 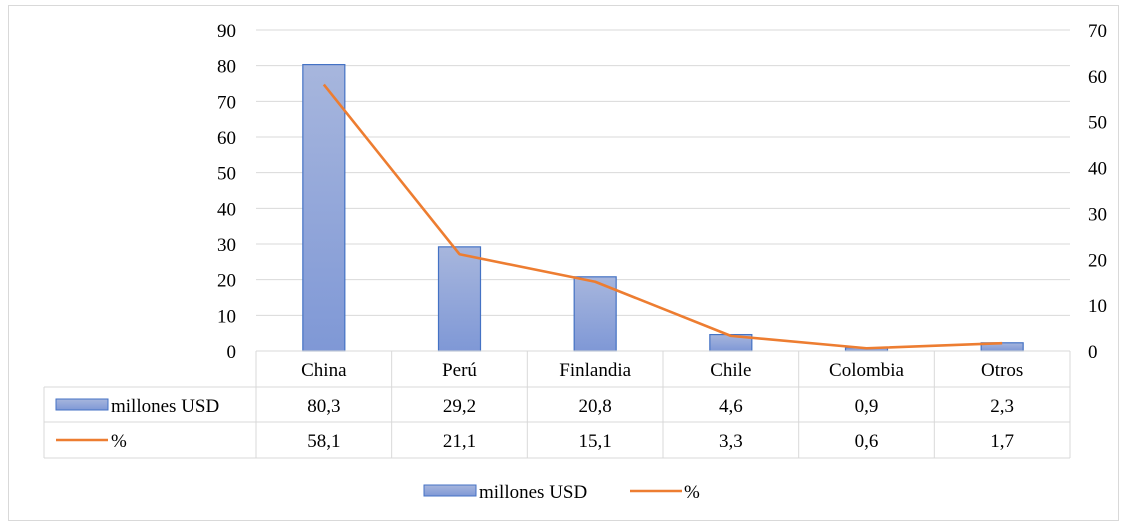 What do you see at coordinates (731, 441) in the screenshot?
I see `table-cell: 3,3` at bounding box center [731, 441].